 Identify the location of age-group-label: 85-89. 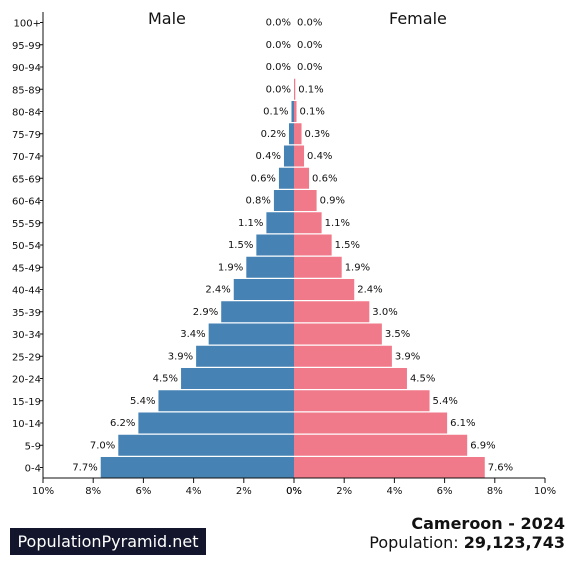
(26, 90).